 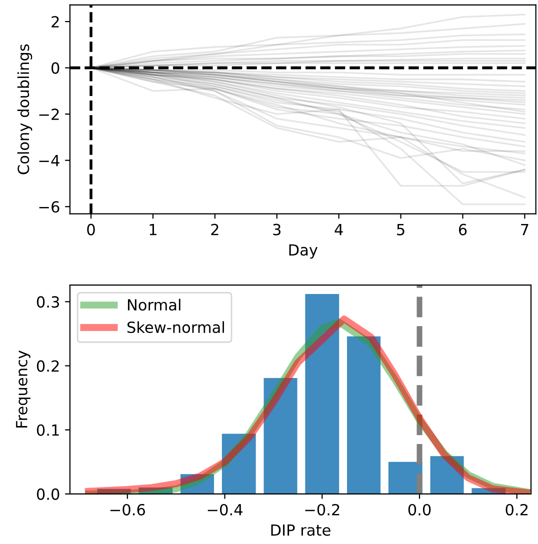 I want to click on x-tick-label: −0.2, so click(x=322, y=510).